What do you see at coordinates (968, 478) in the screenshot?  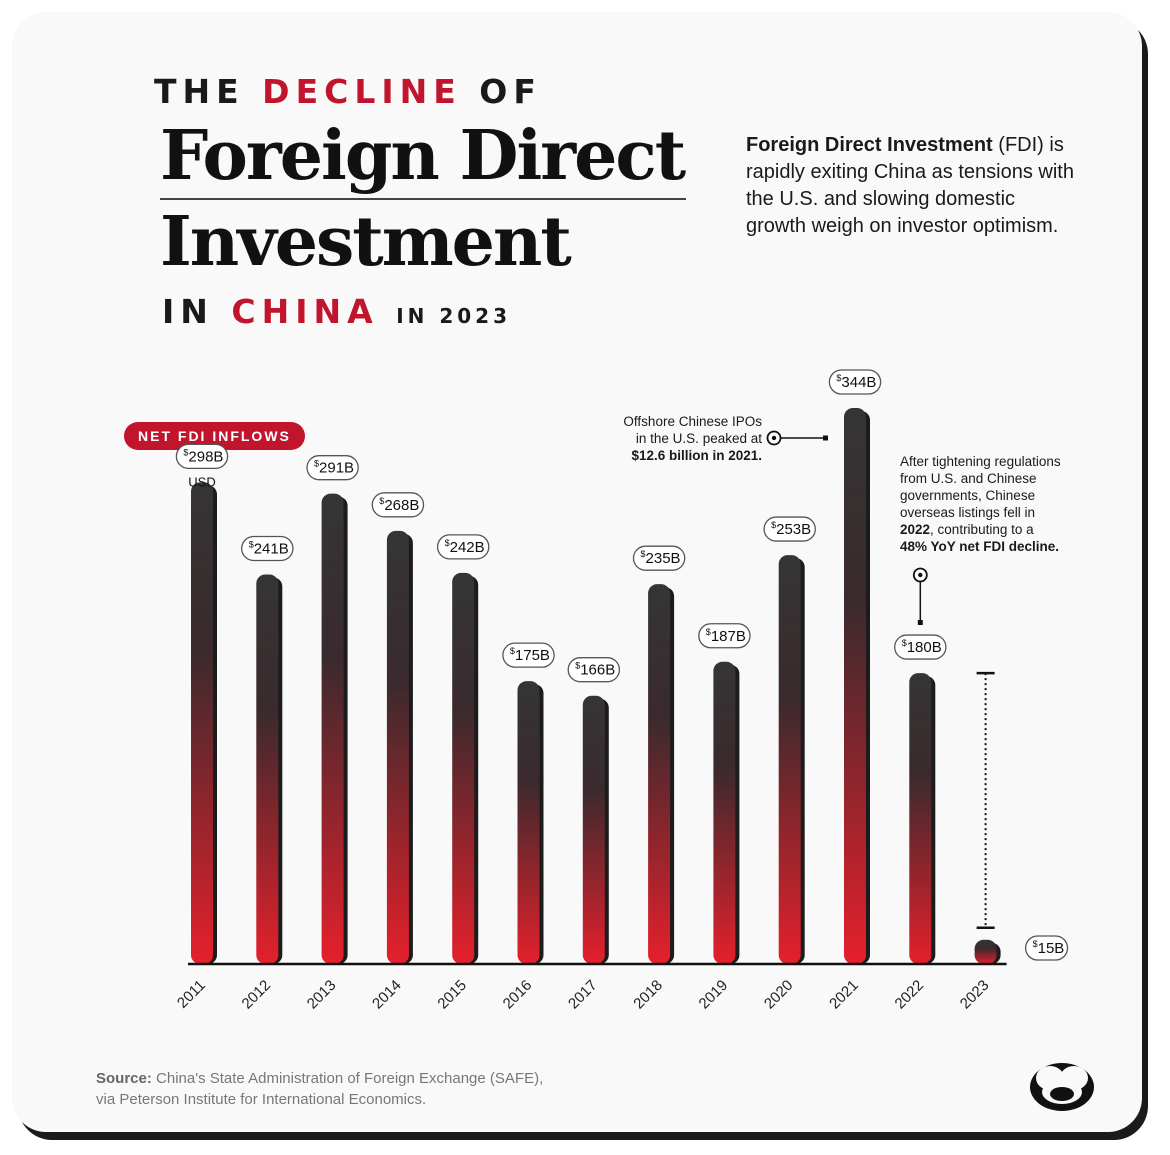 I see `reg-note-line: from U.S. and Chinese` at bounding box center [968, 478].